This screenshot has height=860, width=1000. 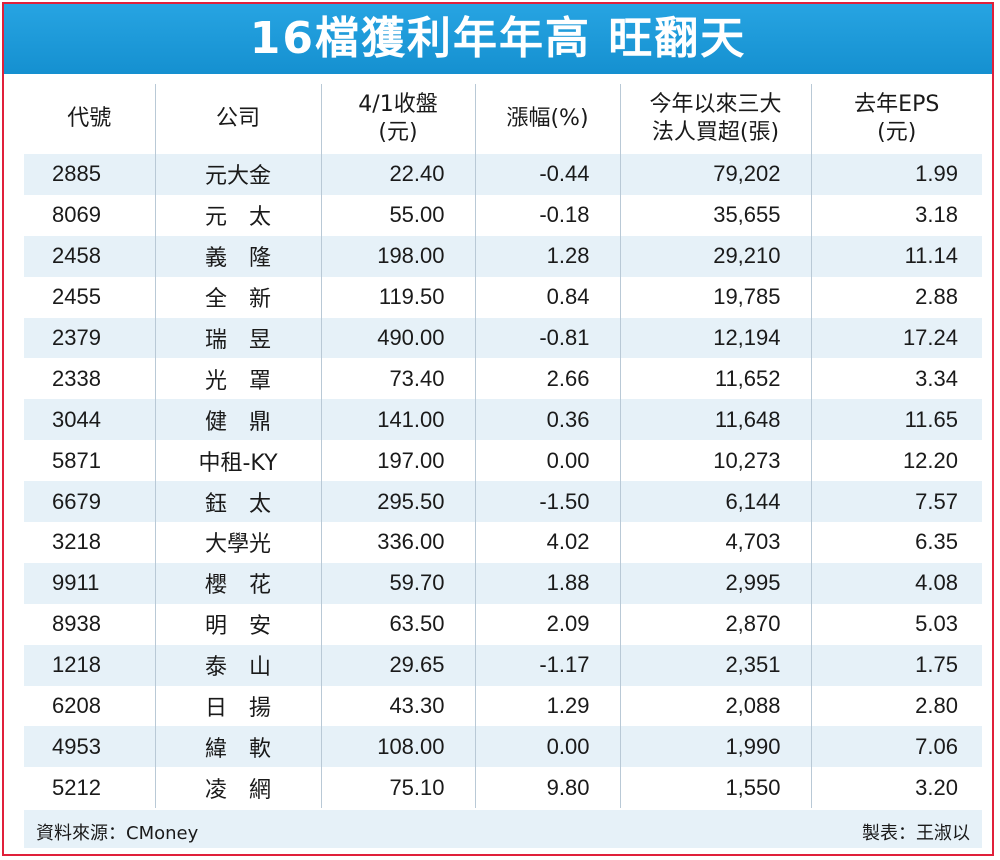 I want to click on cell-company: 健 鼎, so click(x=238, y=420).